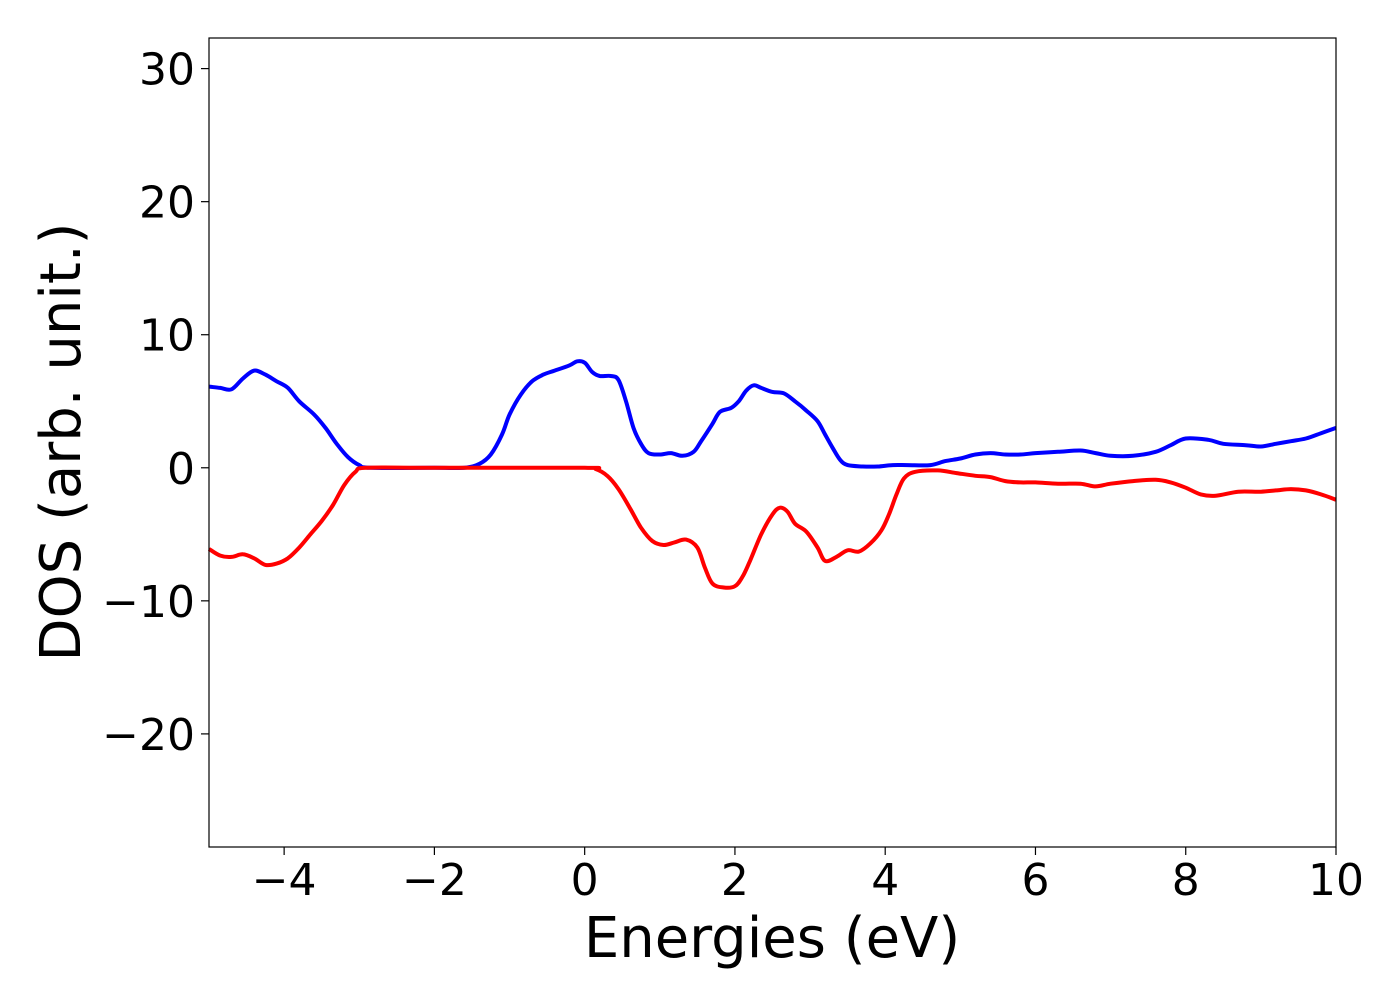 The height and width of the screenshot is (1000, 1400). Describe the element at coordinates (735, 880) in the screenshot. I see `x-tick-label: 2` at that location.